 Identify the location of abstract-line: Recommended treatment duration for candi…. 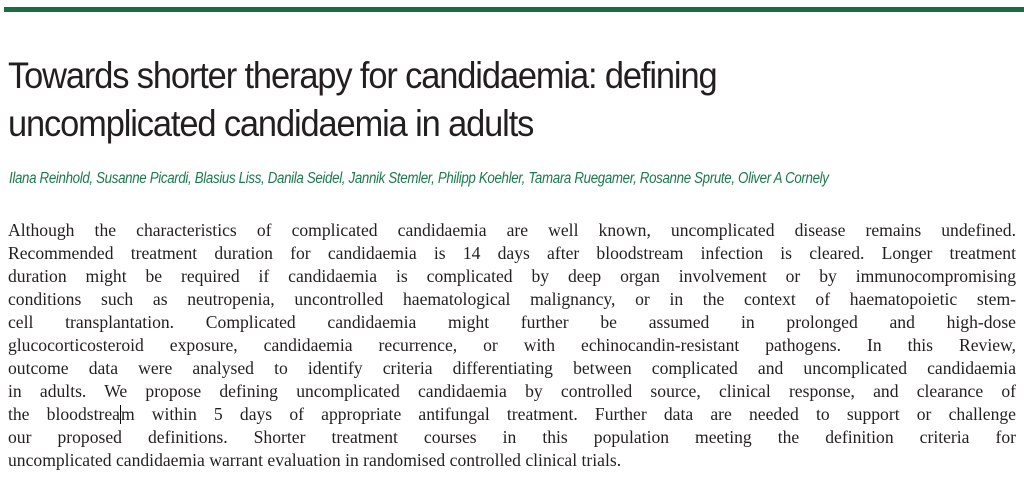
(512, 253).